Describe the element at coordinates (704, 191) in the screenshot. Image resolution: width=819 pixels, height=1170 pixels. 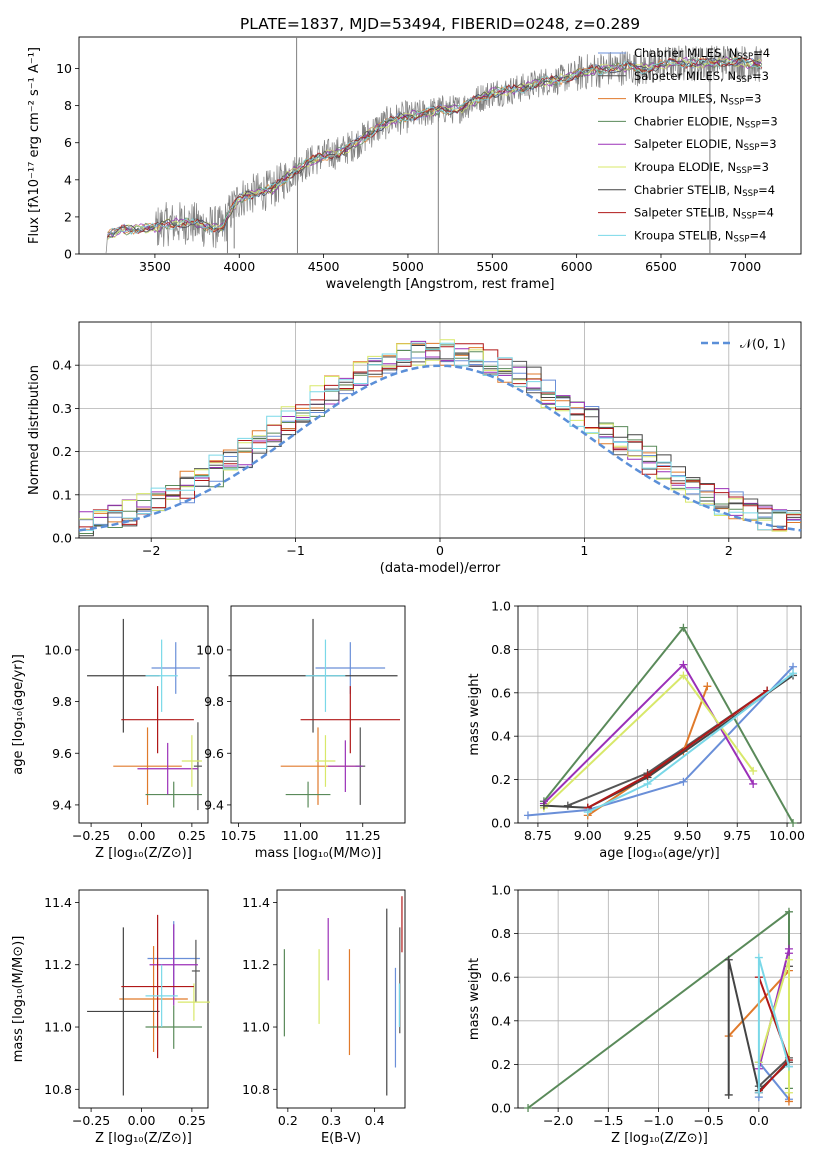
I see `legend-label: Chabrier STELIB, NSSP=4` at that location.